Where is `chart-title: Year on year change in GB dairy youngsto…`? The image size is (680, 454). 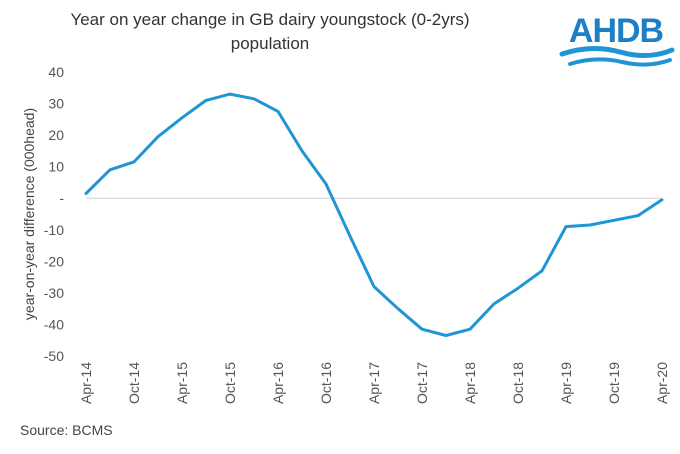 chart-title: Year on year change in GB dairy youngsto… is located at coordinates (270, 32).